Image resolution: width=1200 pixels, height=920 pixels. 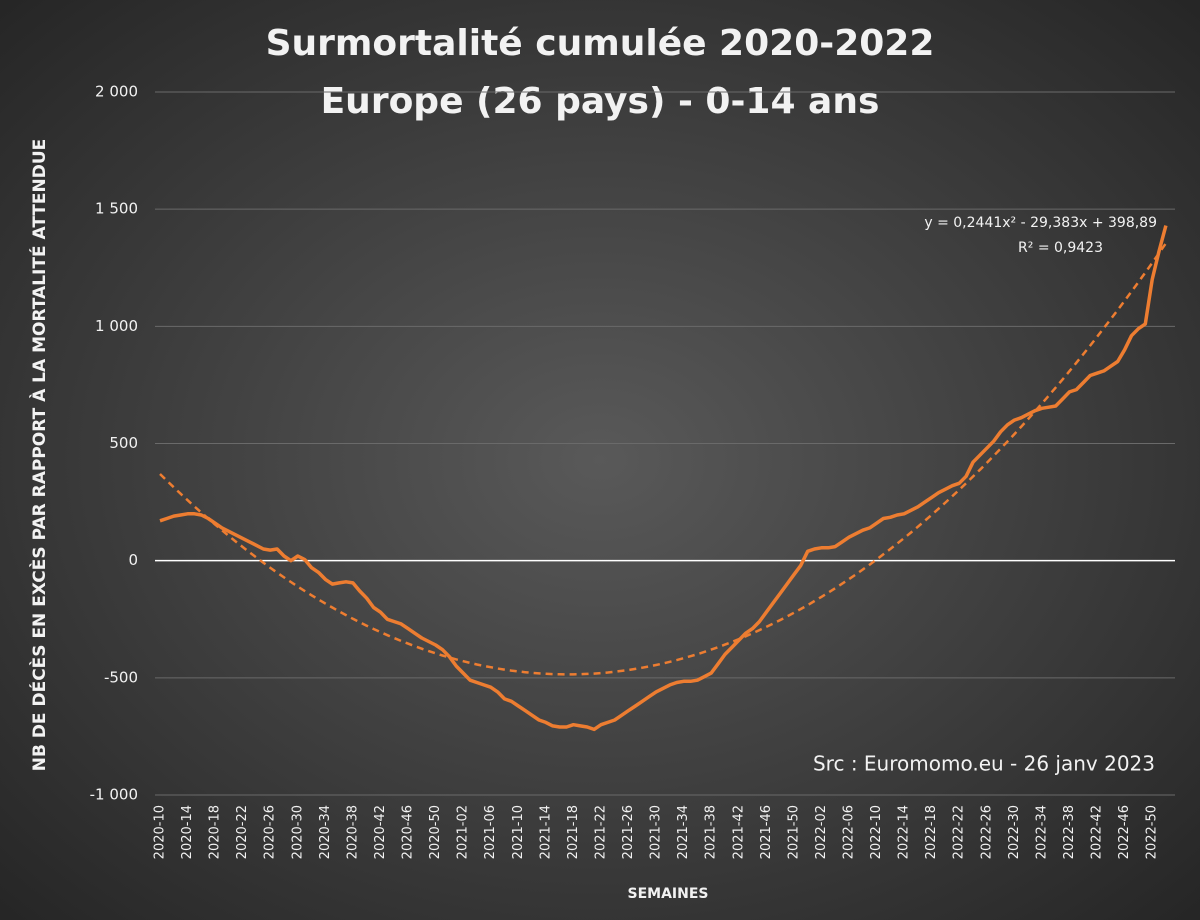 What do you see at coordinates (600, 832) in the screenshot?
I see `x-tick-label: 2021-22` at bounding box center [600, 832].